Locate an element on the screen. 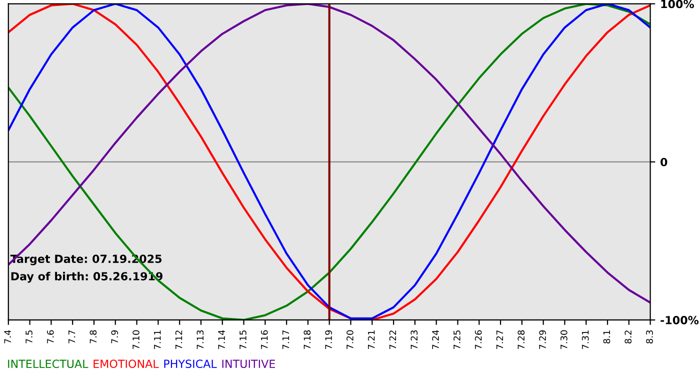  y-tick-label: 100% is located at coordinates (677, 4).